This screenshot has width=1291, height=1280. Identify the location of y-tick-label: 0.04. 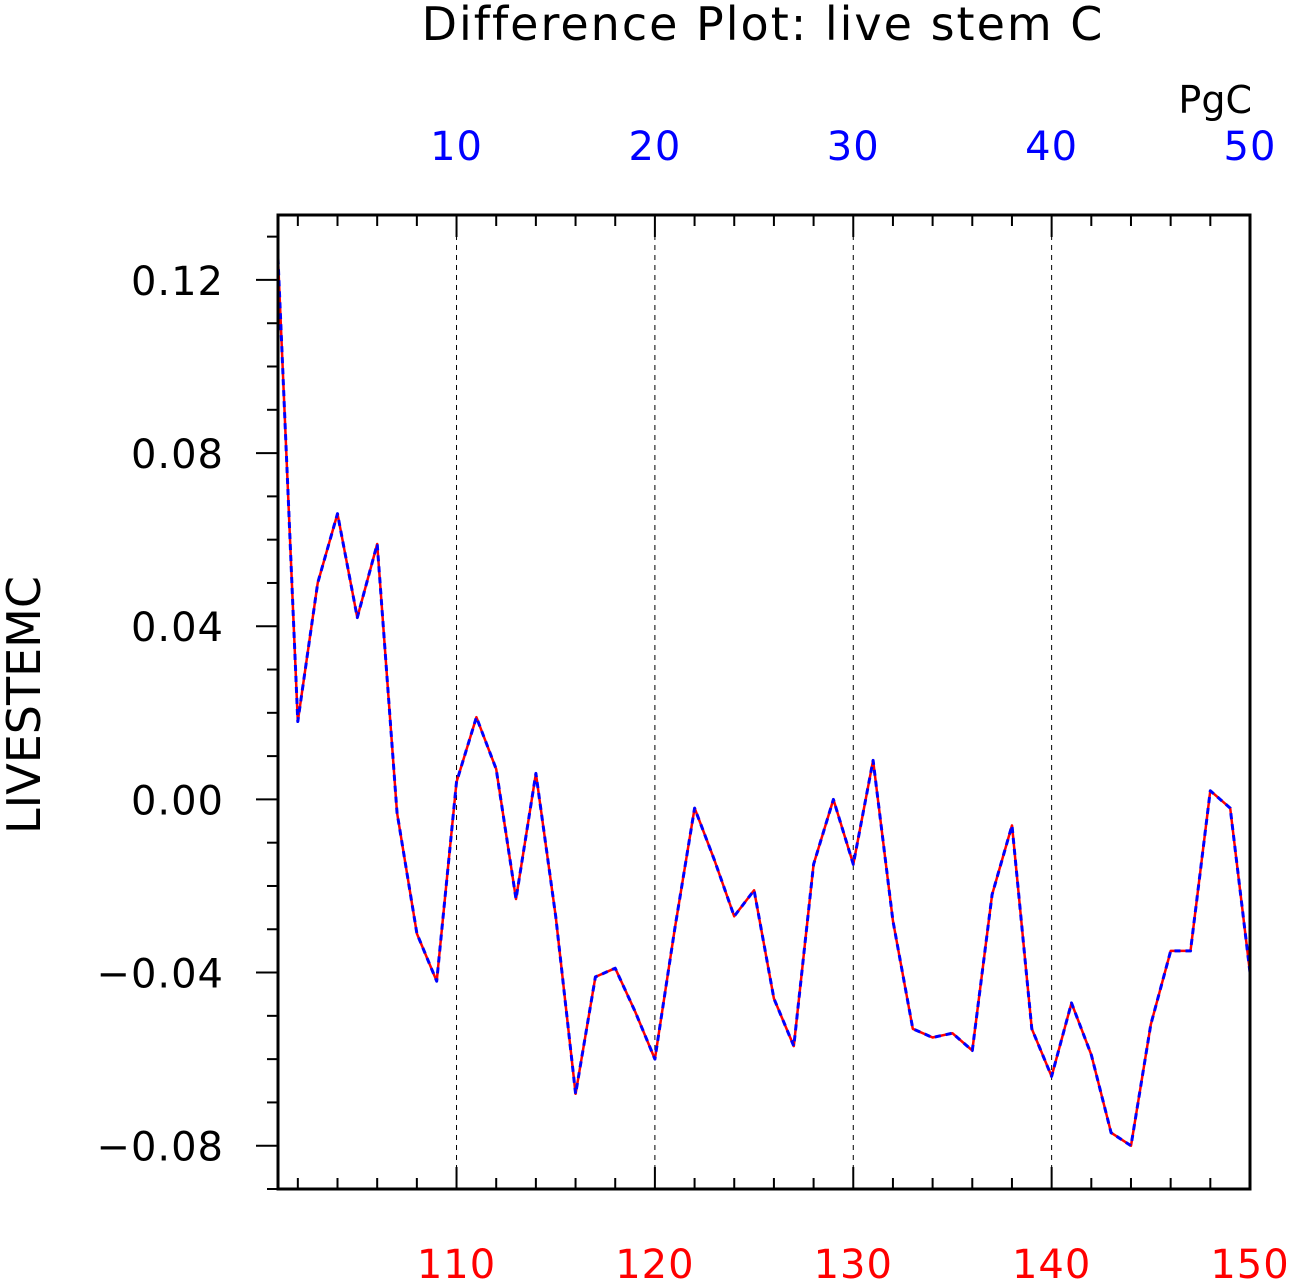
(177, 628).